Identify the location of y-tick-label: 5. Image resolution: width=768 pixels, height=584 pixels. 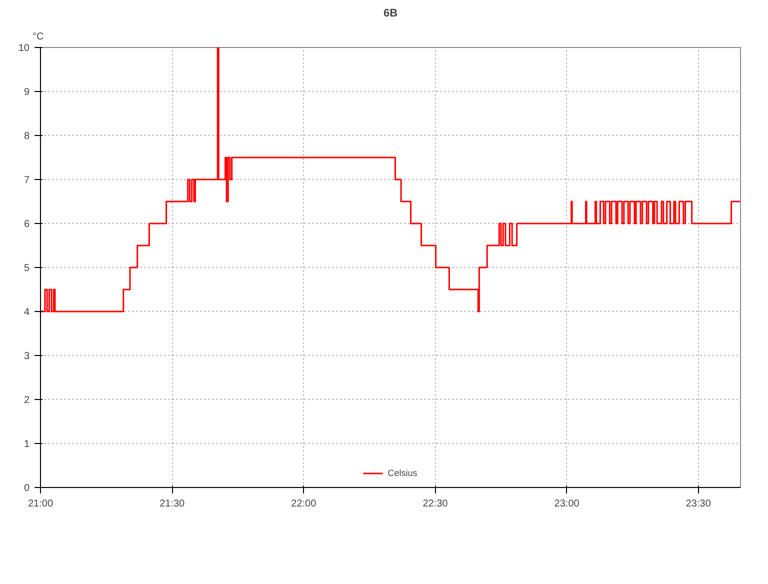
(27, 268).